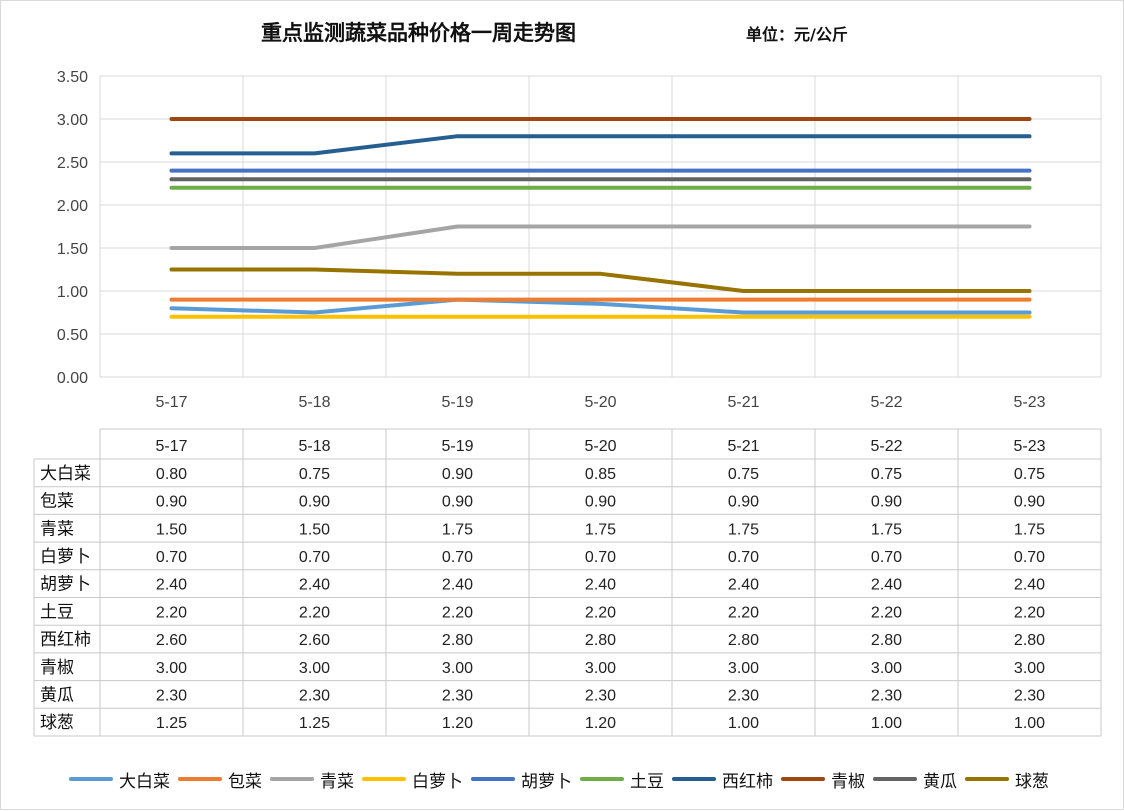  What do you see at coordinates (65, 557) in the screenshot?
I see `table-row-label: 白萝卜` at bounding box center [65, 557].